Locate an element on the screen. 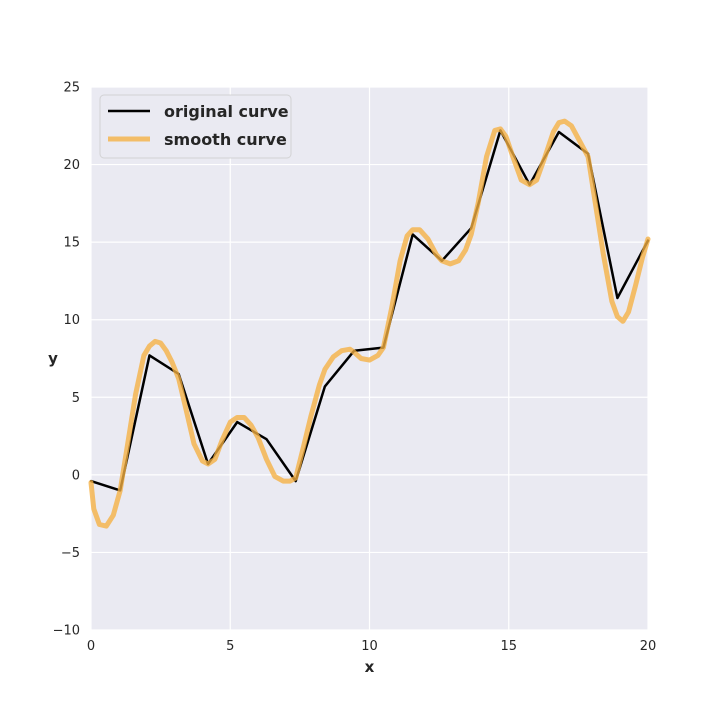 This screenshot has width=720, height=725. y-tick-label: 10 is located at coordinates (71, 320).